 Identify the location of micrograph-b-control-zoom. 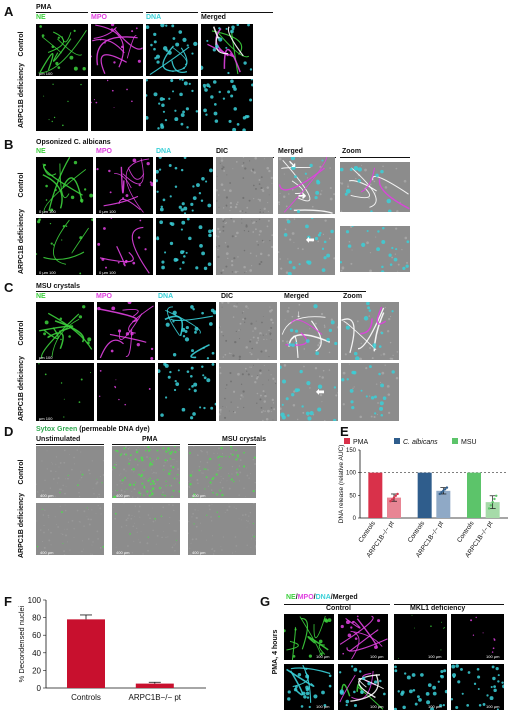
(375, 187).